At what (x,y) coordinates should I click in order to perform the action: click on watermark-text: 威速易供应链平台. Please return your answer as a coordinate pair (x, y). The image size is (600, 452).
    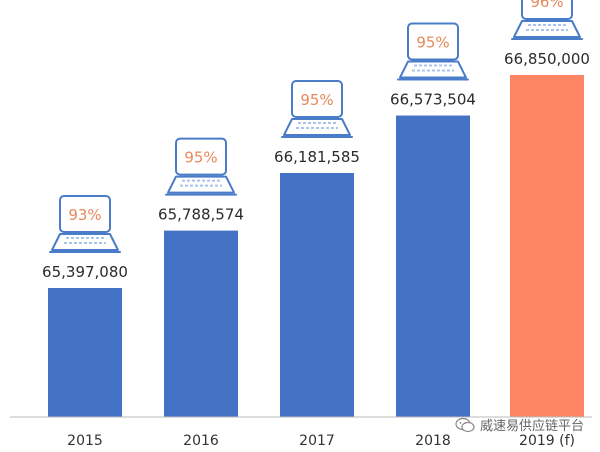
    Looking at the image, I should click on (531, 426).